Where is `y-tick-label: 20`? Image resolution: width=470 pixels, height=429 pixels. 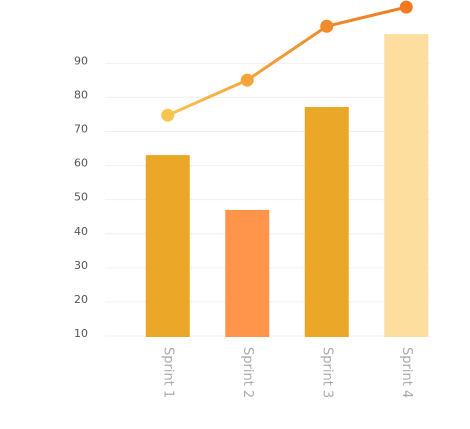
y-tick-label: 20 is located at coordinates (81, 299).